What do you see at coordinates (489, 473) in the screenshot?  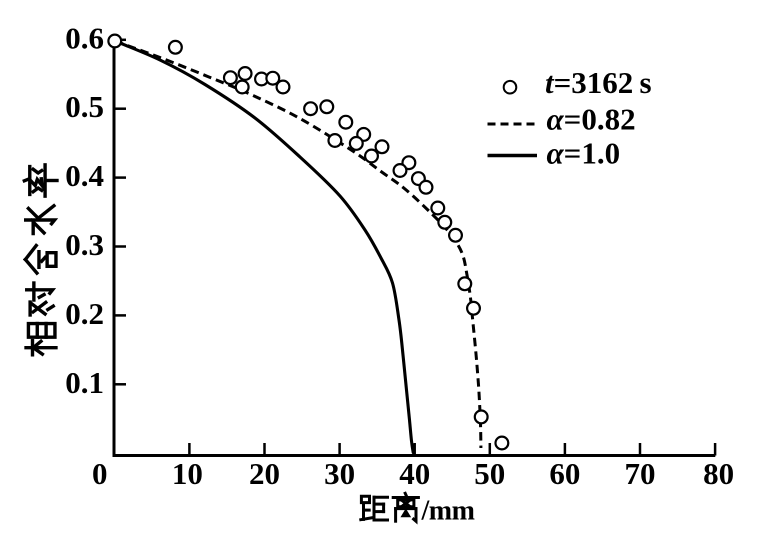 I see `svg-text: 50` at bounding box center [489, 473].